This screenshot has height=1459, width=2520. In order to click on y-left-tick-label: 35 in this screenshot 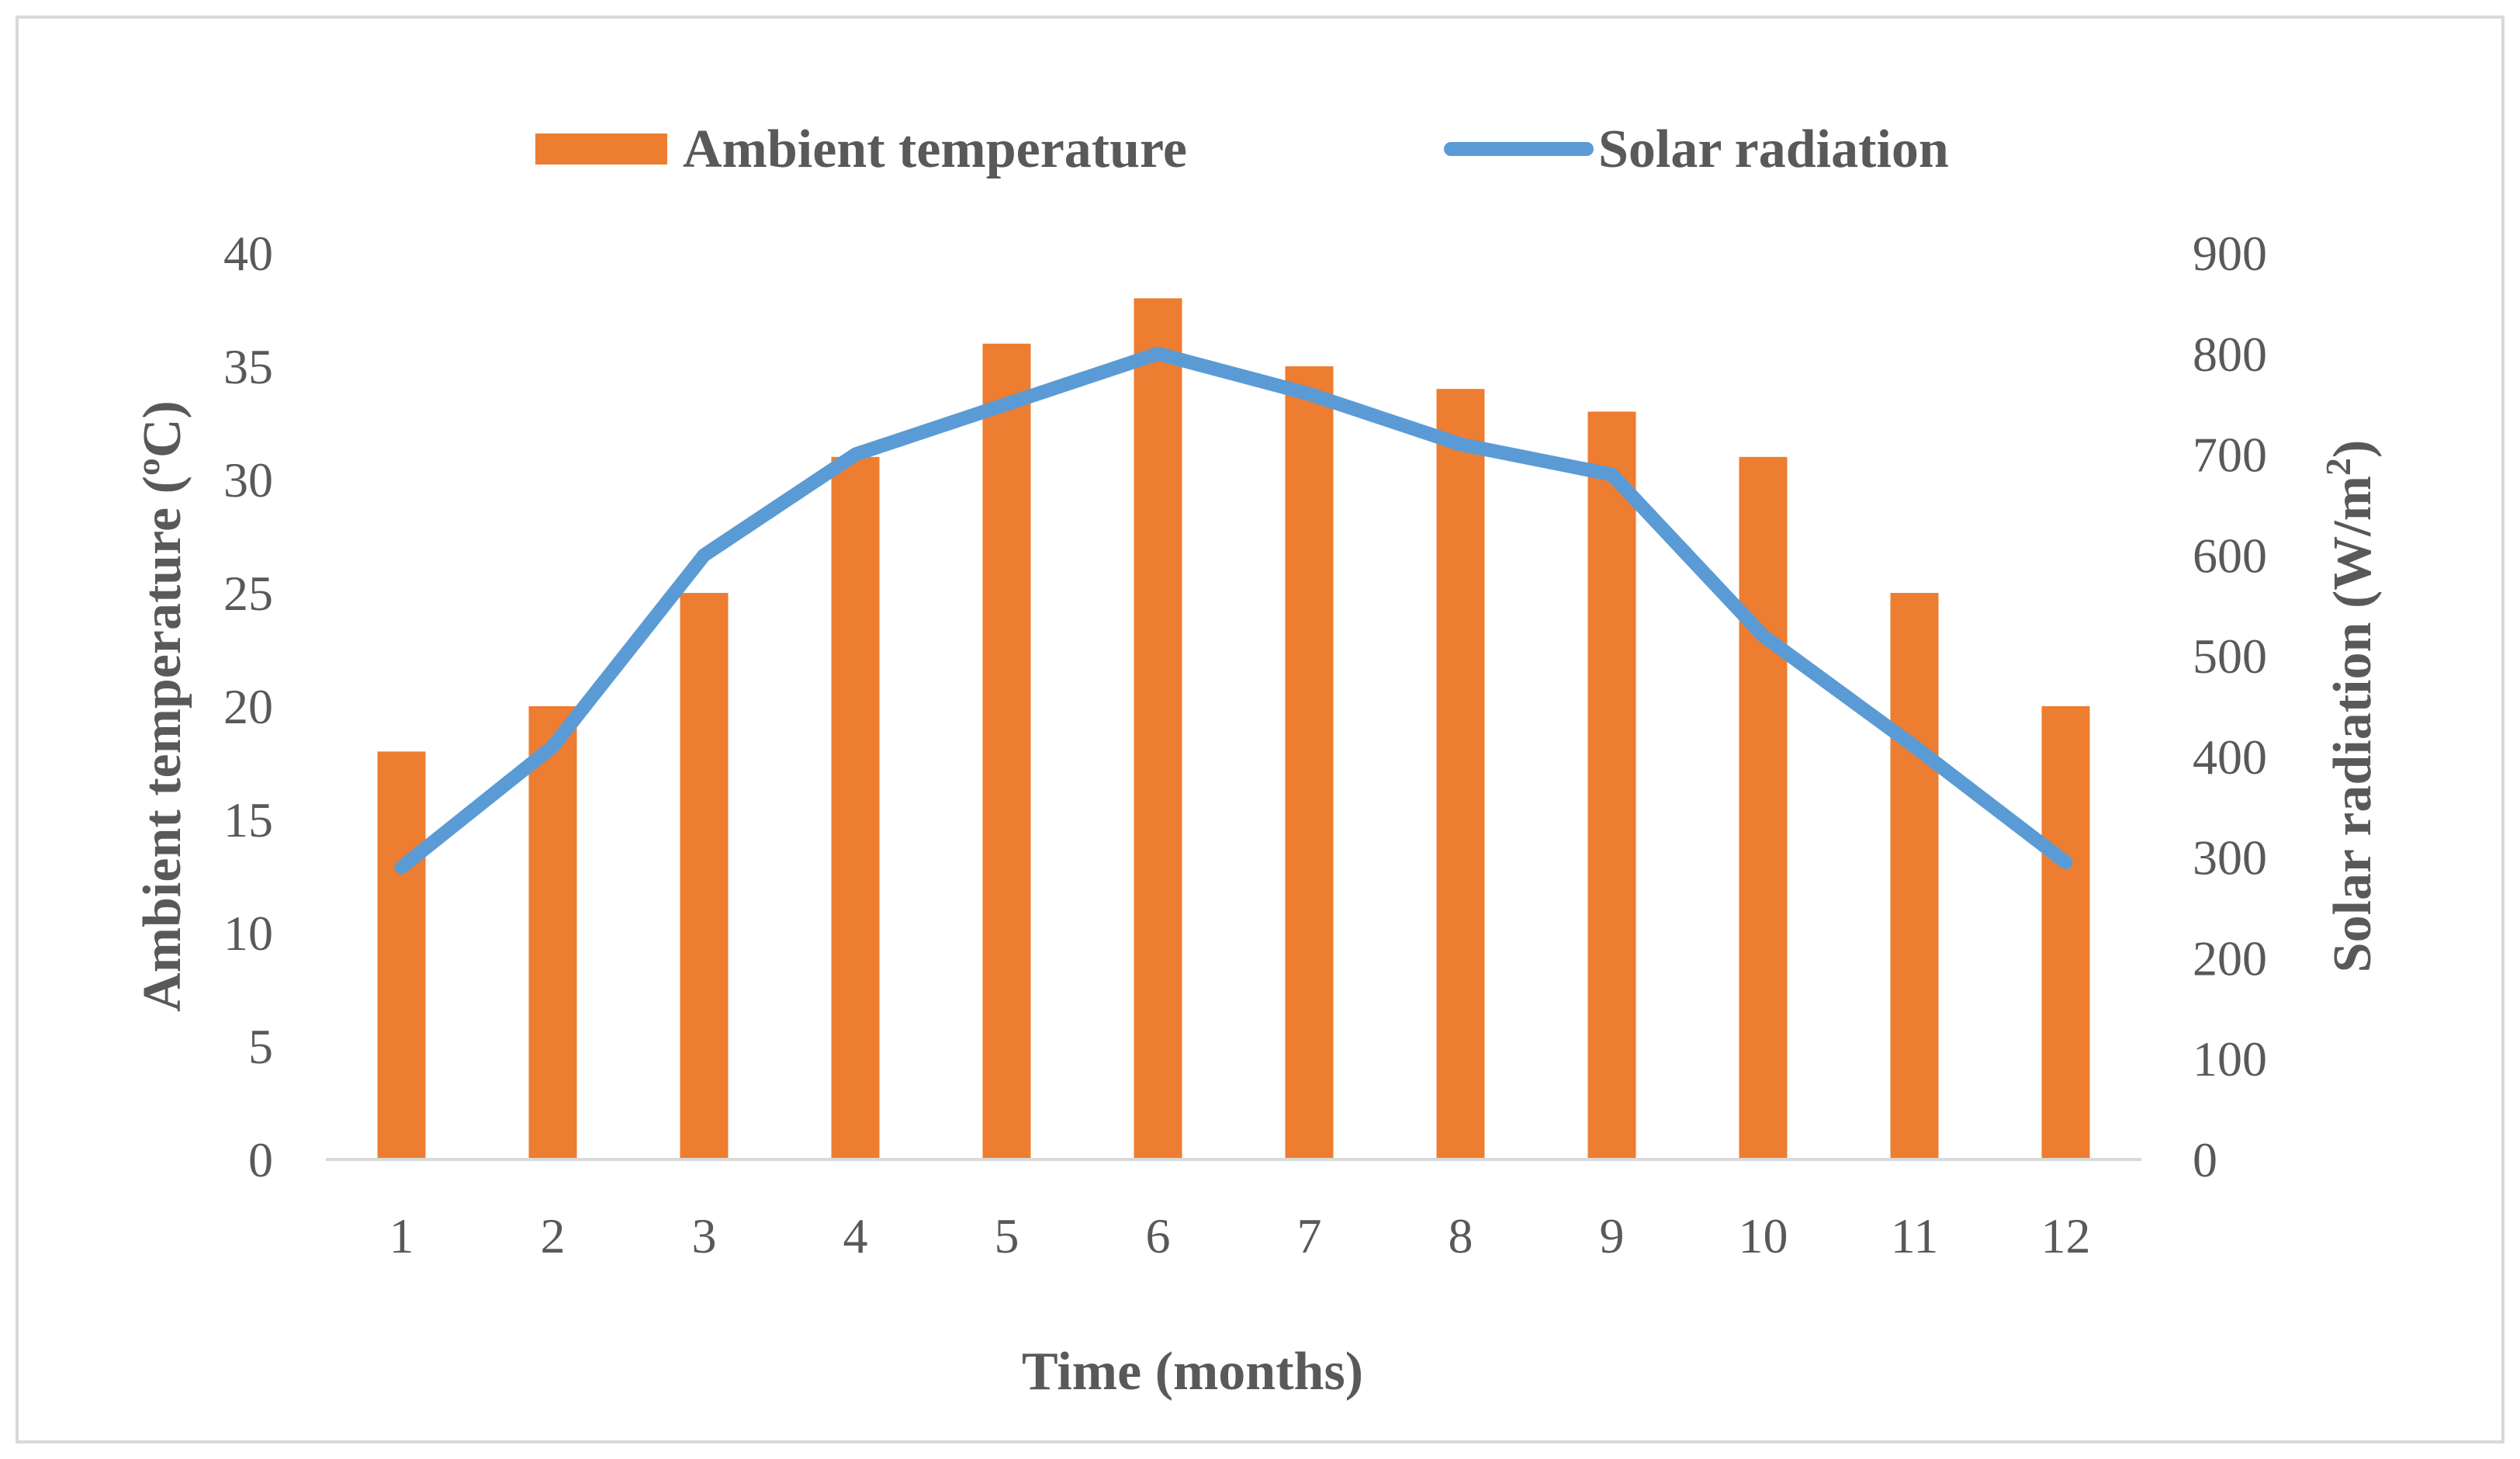, I will do `click(248, 366)`.